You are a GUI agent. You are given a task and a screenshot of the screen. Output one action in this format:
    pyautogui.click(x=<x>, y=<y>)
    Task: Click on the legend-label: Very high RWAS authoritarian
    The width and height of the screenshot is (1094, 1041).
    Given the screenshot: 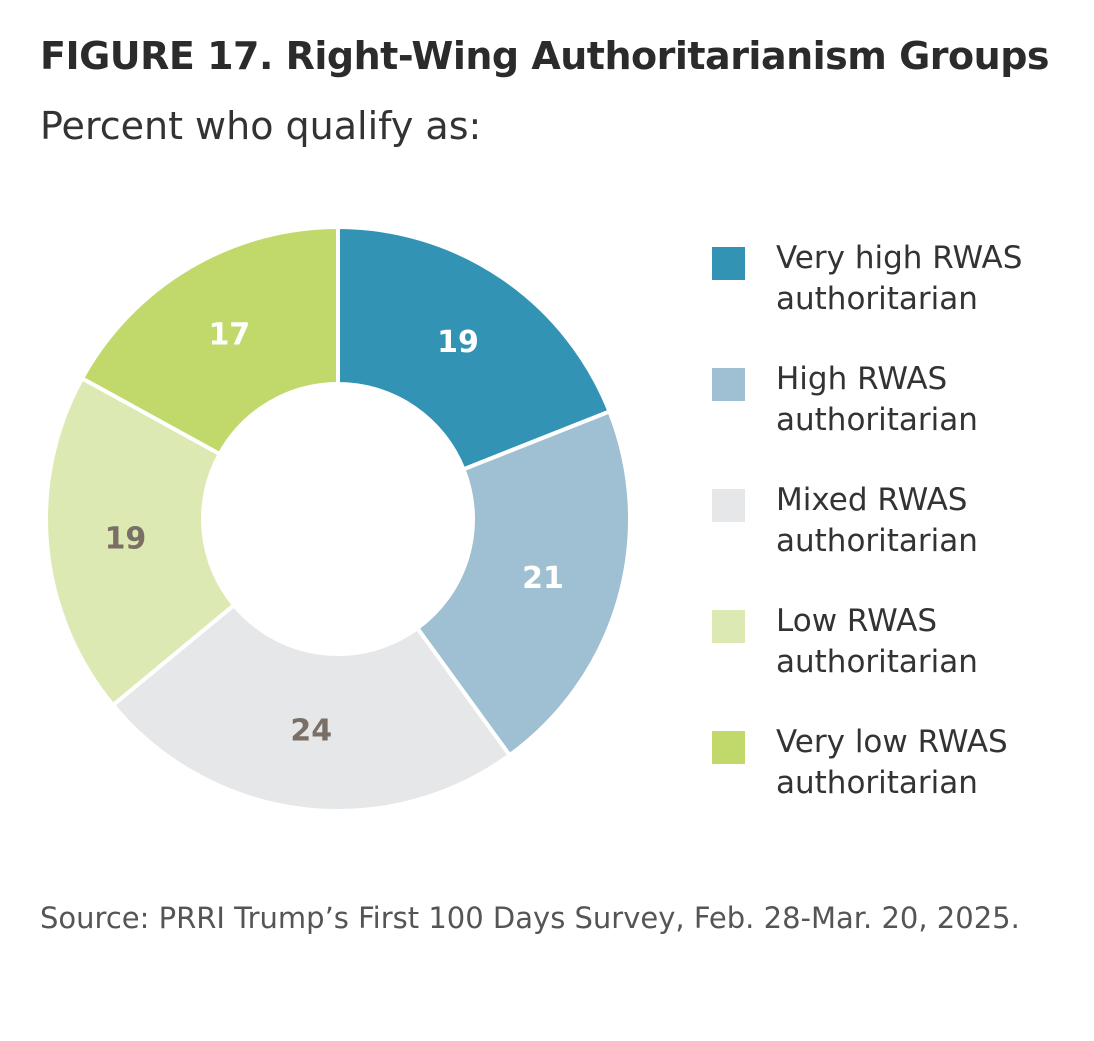 What is the action you would take?
    pyautogui.click(x=899, y=278)
    